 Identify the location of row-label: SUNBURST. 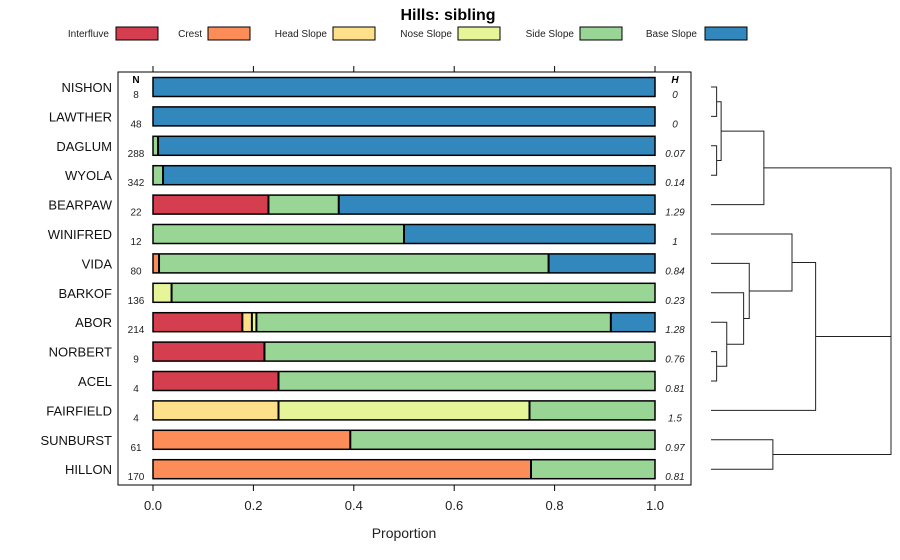
(76, 440).